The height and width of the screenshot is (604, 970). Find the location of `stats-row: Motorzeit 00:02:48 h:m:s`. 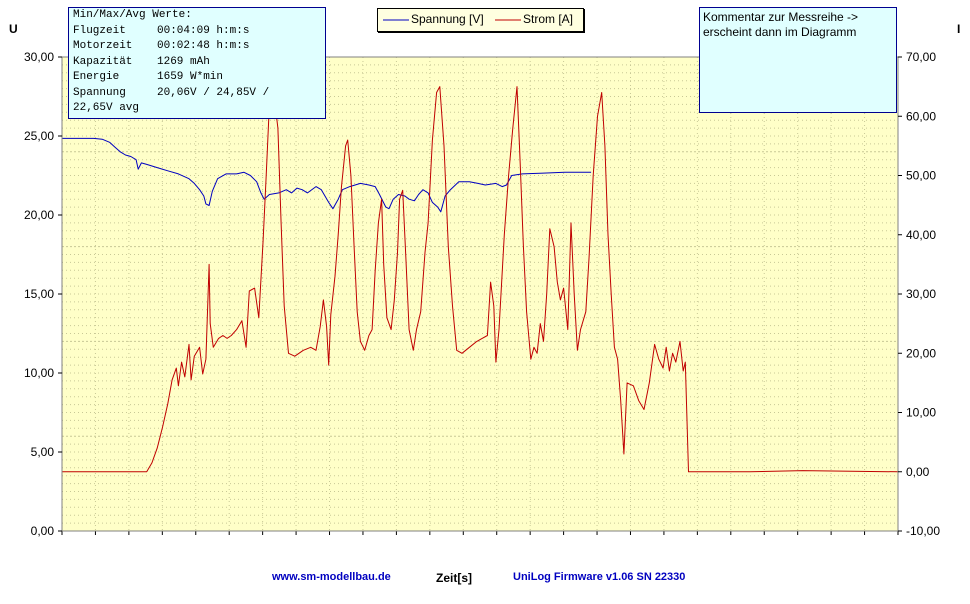

stats-row: Motorzeit 00:02:48 h:m:s is located at coordinates (197, 47).